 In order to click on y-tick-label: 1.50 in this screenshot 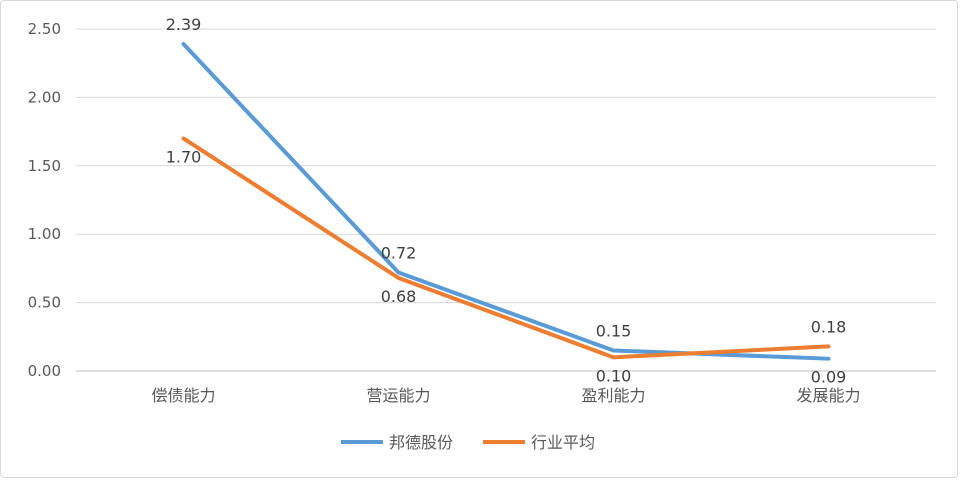, I will do `click(44, 166)`.